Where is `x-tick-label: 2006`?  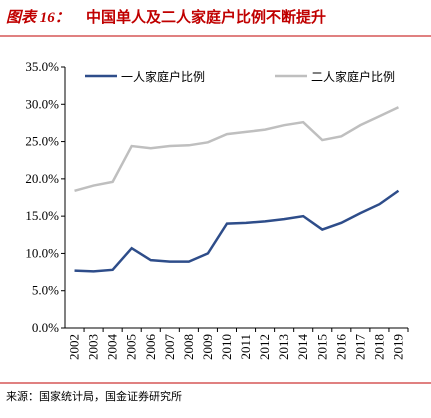
x-tick-label: 2006 is located at coordinates (150, 347).